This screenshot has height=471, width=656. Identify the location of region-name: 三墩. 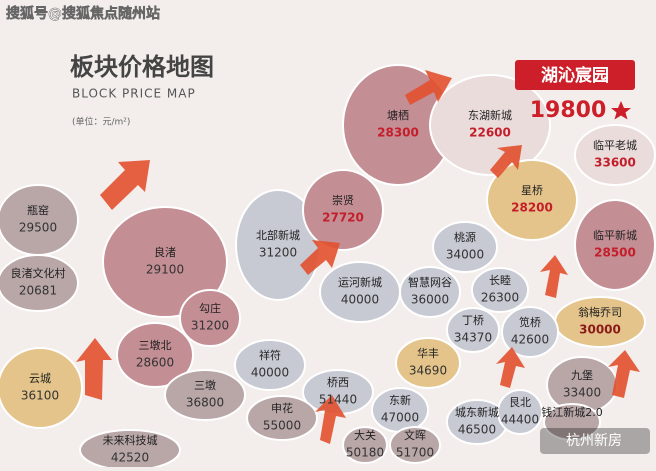
(205, 385).